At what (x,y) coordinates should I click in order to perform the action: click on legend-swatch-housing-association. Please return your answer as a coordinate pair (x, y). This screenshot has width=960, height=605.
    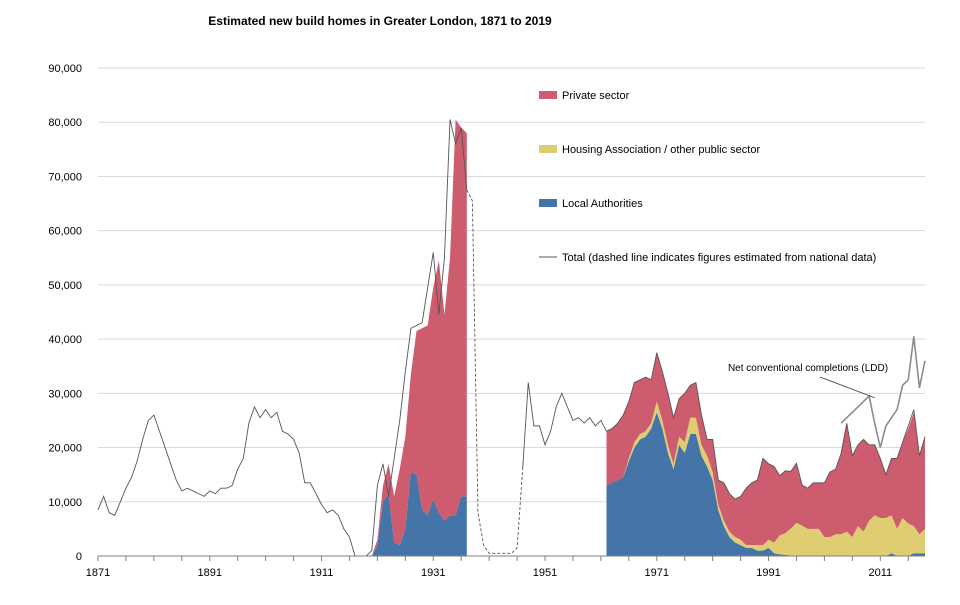
    Looking at the image, I should click on (548, 149).